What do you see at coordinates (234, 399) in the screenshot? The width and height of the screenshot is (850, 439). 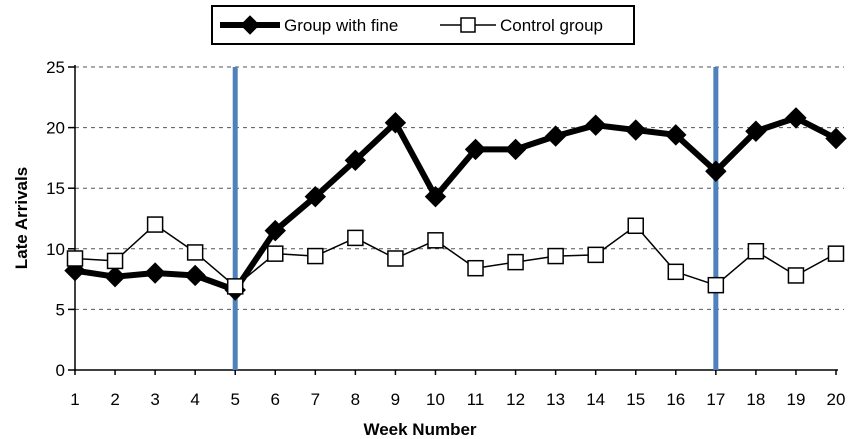 I see `x-tick-label-5: 5` at bounding box center [234, 399].